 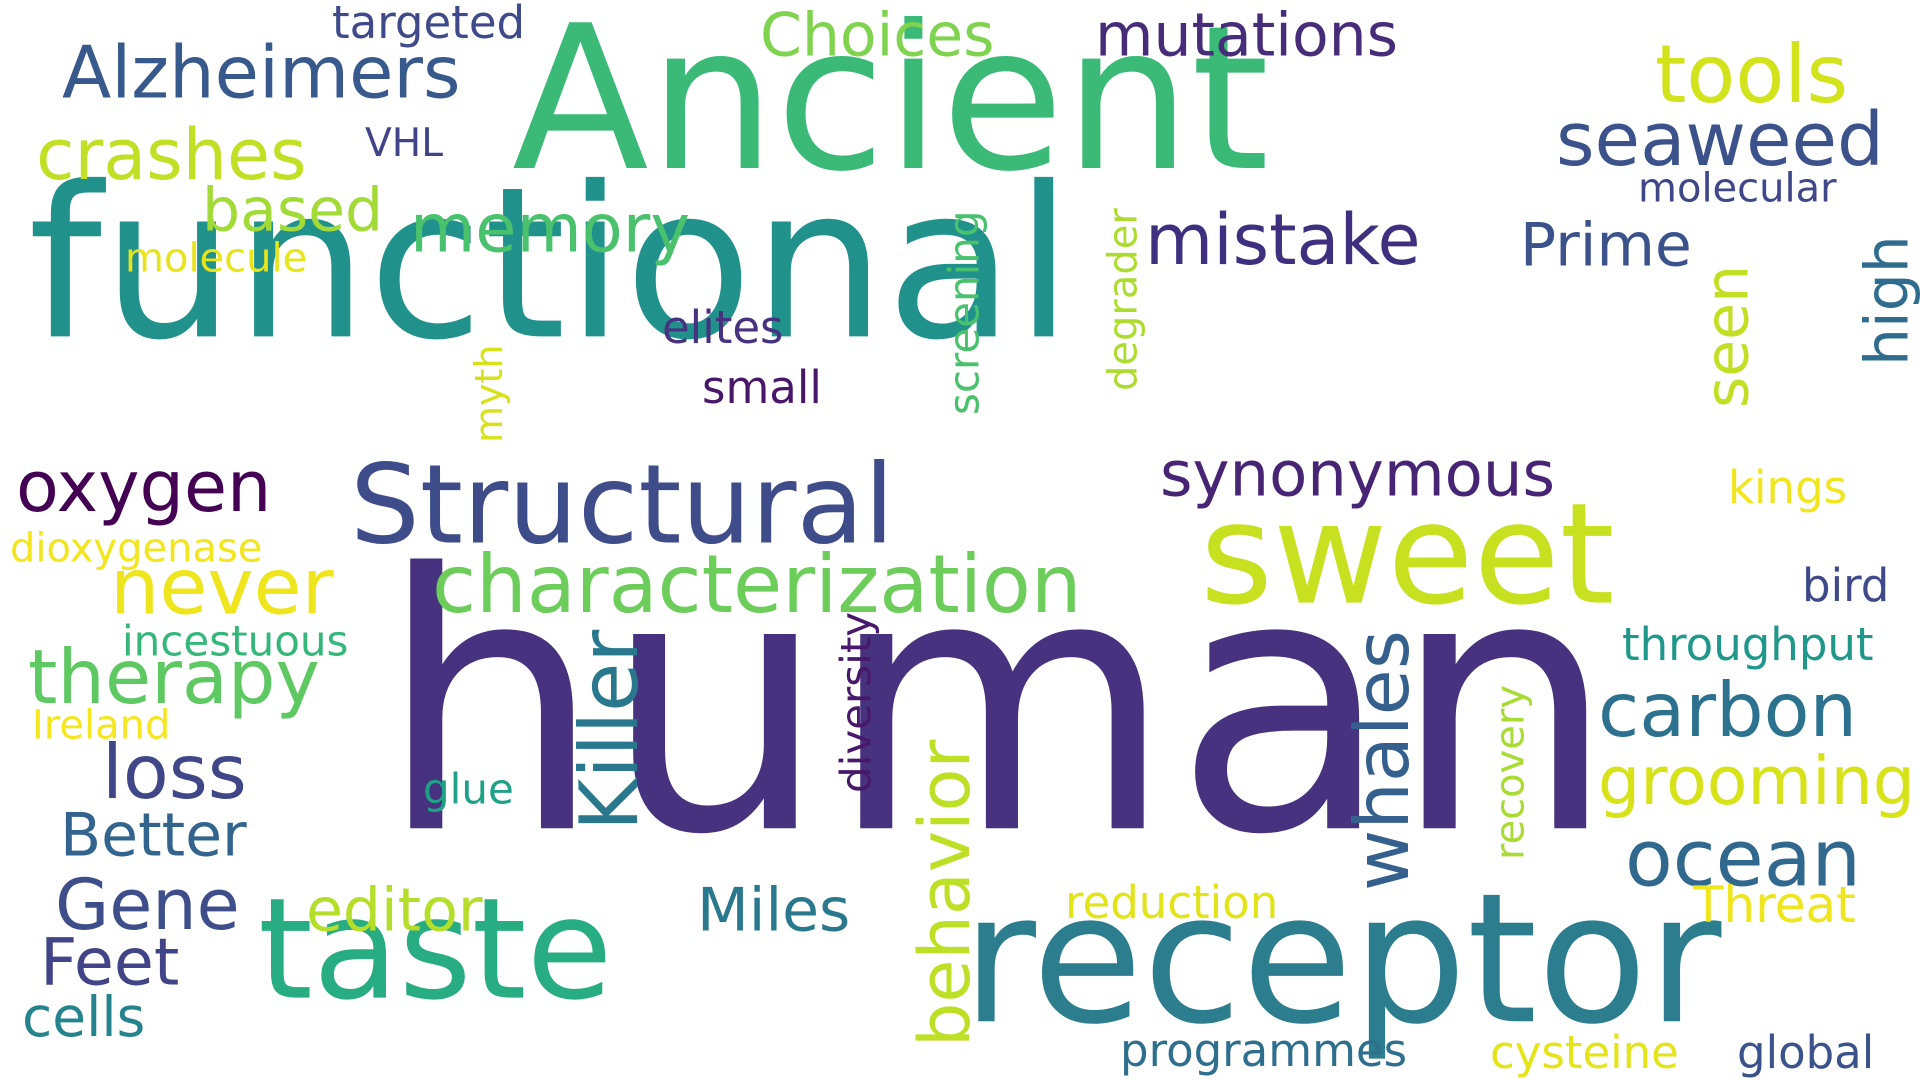 I want to click on word-bird: bird, so click(x=1846, y=585).